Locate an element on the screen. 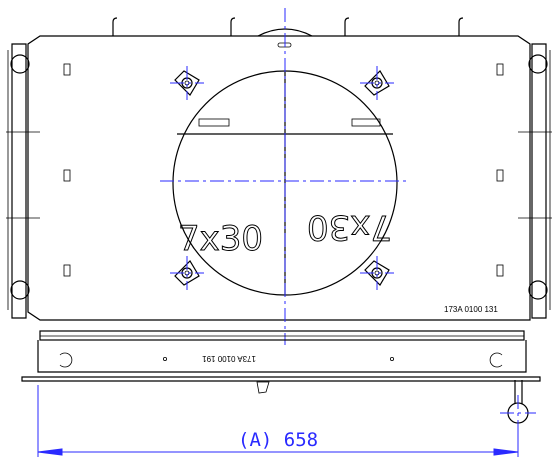  top-hooks is located at coordinates (288, 26).